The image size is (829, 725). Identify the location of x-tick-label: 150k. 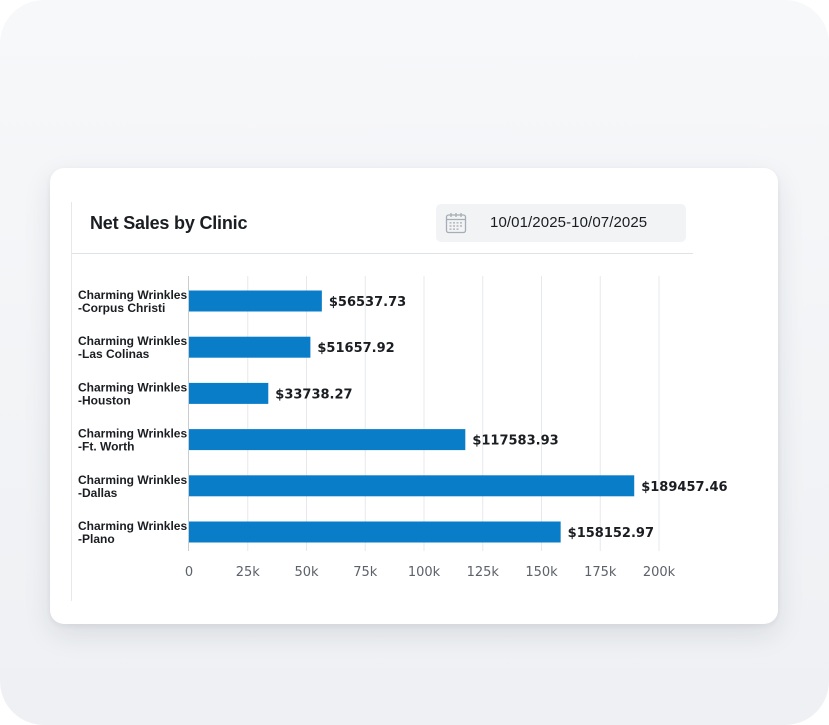
(541, 572).